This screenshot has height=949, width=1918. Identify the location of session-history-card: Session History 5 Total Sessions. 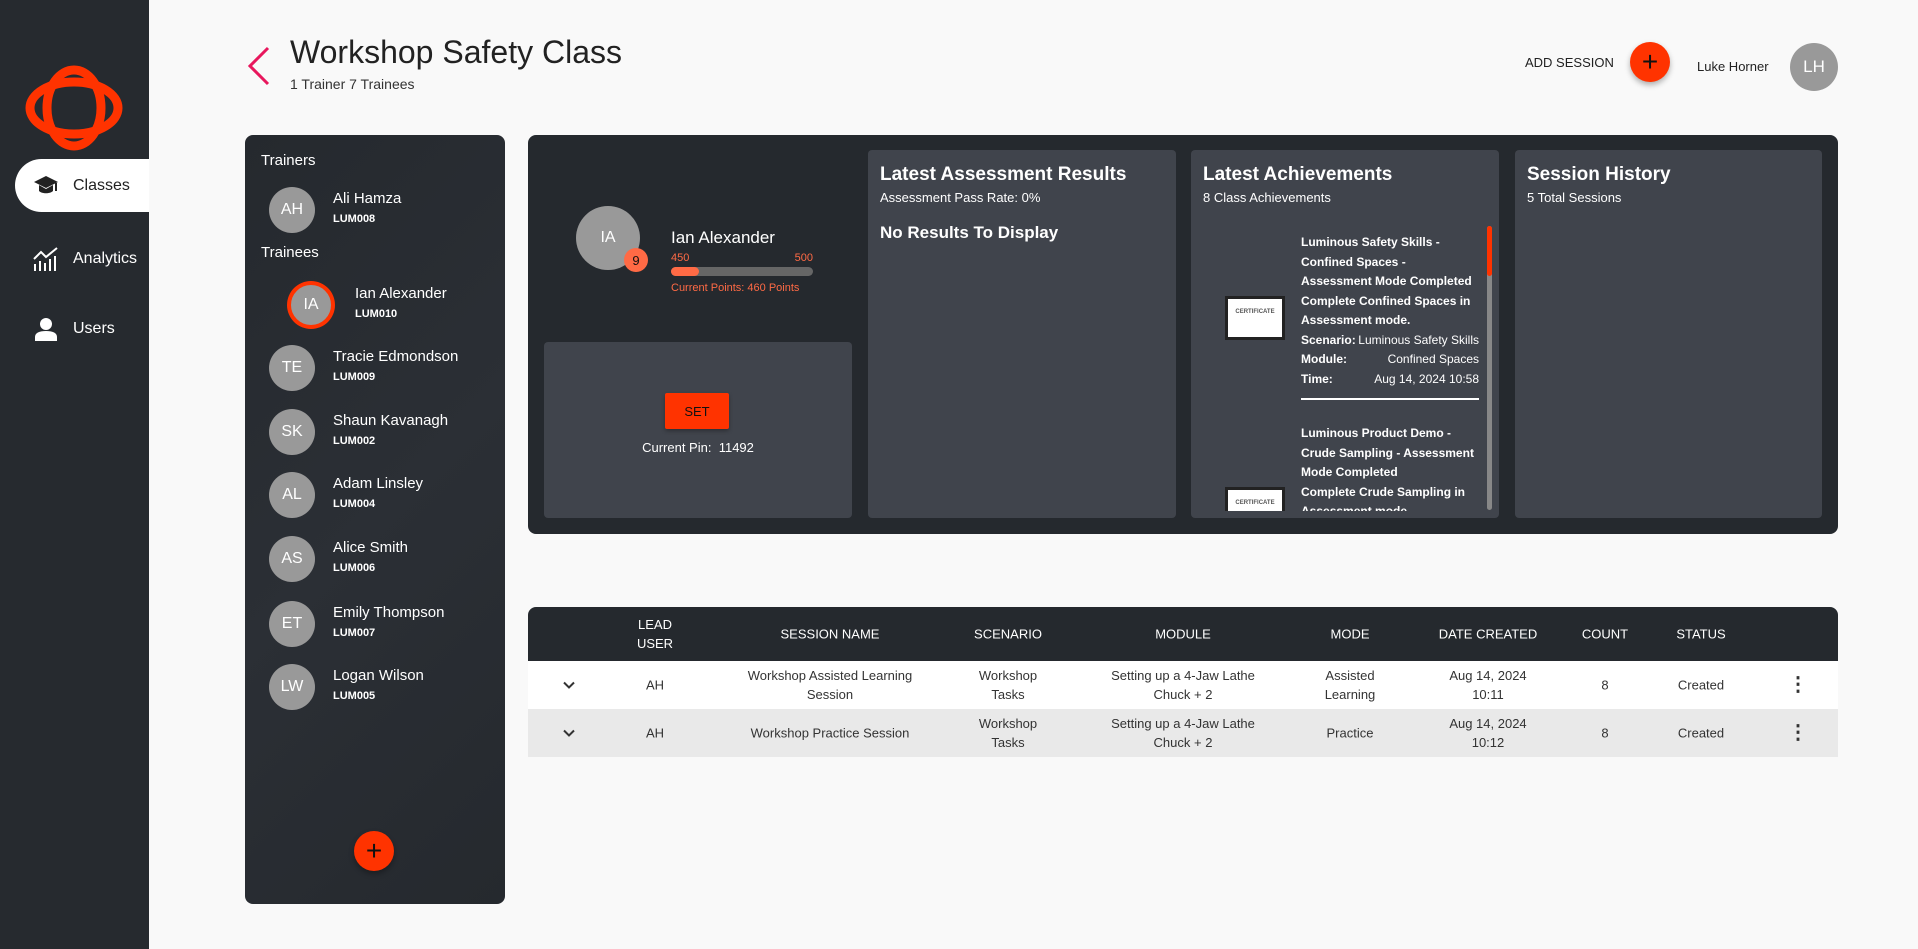
(1668, 334).